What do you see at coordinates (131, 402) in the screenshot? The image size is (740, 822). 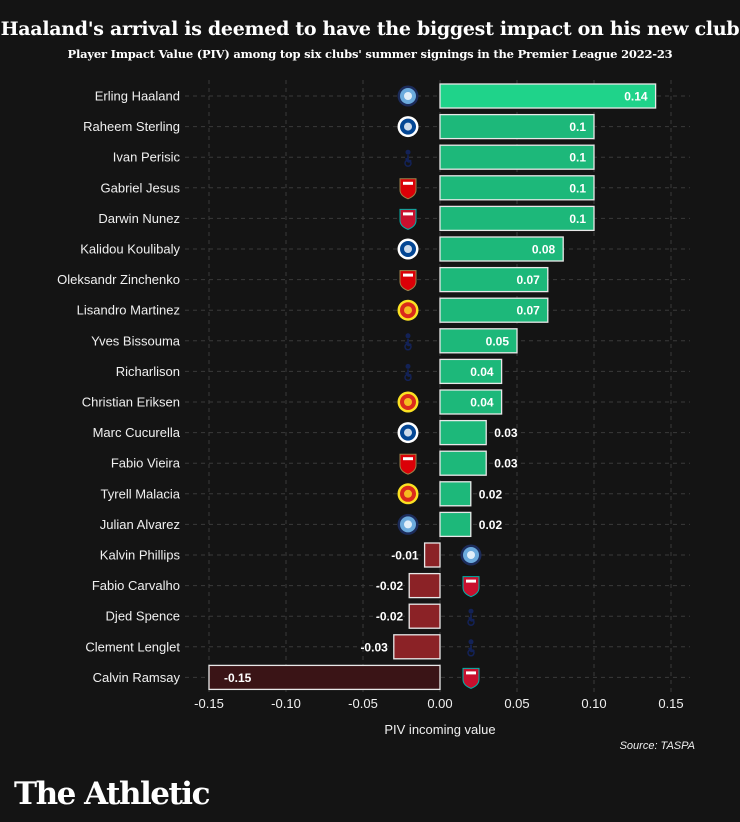 I see `category-label: Christian Eriksen` at bounding box center [131, 402].